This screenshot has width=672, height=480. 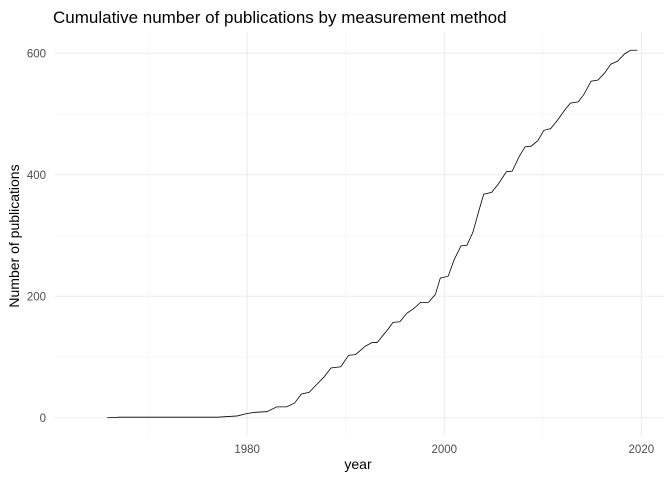 What do you see at coordinates (14, 235) in the screenshot?
I see `y-axis-title: Number of publications` at bounding box center [14, 235].